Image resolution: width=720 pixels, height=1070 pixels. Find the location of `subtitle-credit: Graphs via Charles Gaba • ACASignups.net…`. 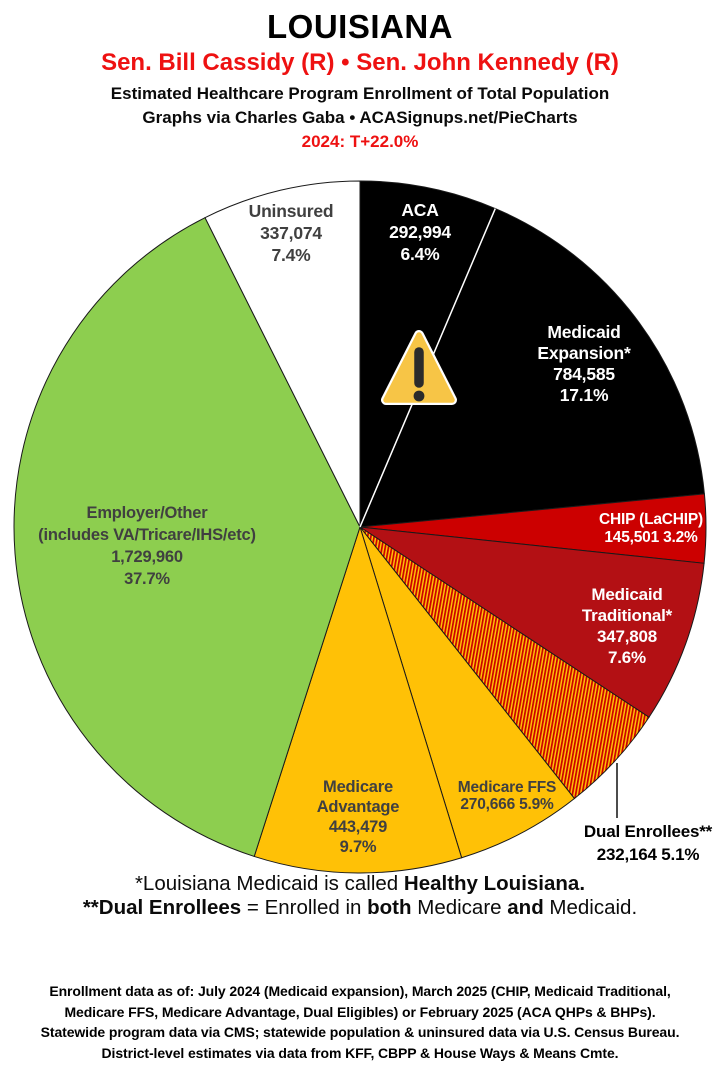

subtitle-credit: Graphs via Charles Gaba • ACASignups.net… is located at coordinates (360, 117).